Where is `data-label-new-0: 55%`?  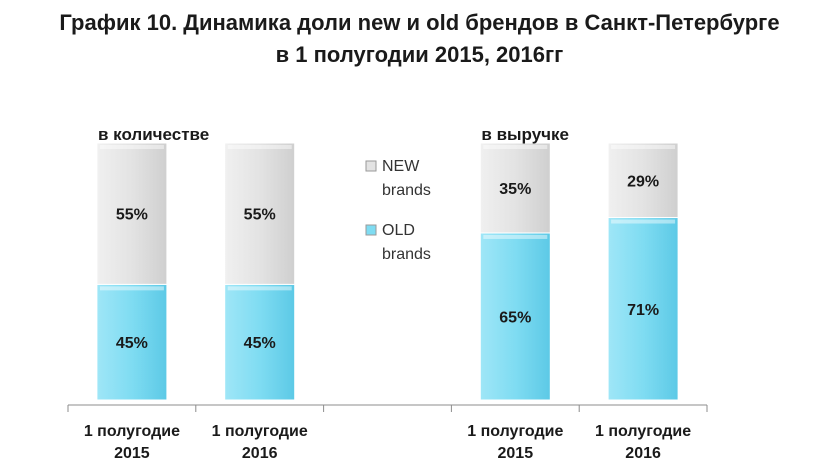
data-label-new-0: 55% is located at coordinates (132, 215).